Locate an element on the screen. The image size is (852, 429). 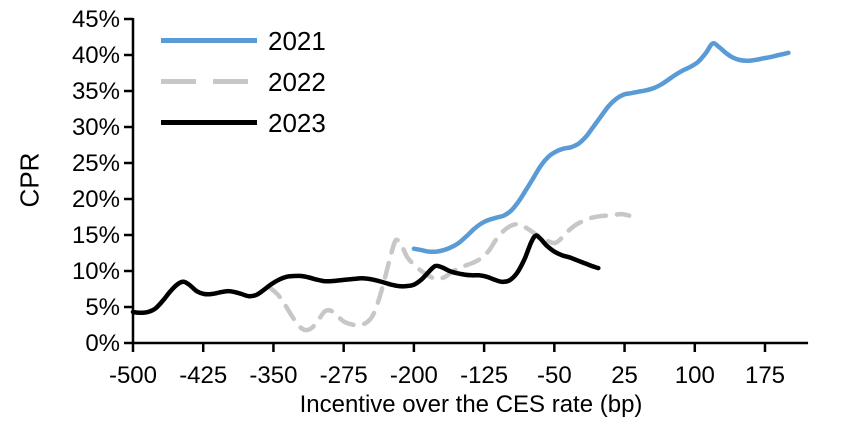
y-tick-label: 0% is located at coordinates (102, 343).